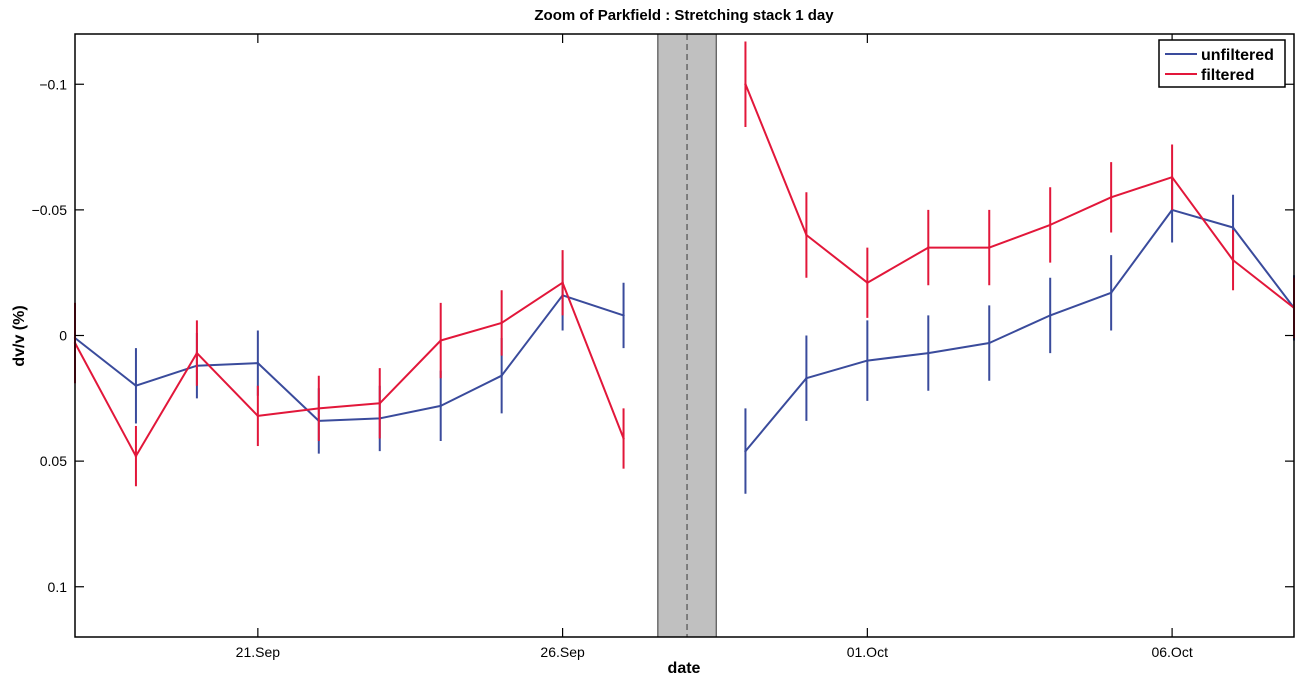 Image resolution: width=1295 pixels, height=677 pixels. I want to click on y-tick-label: −0.05, so click(50, 210).